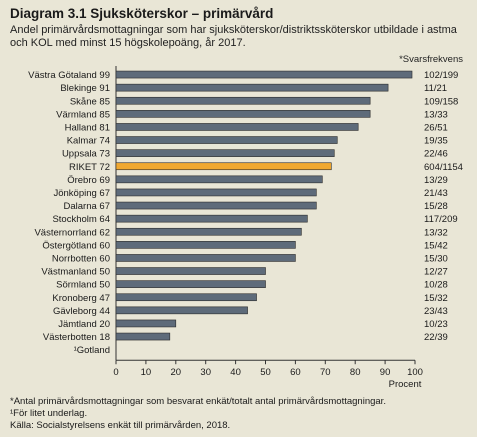 The image size is (477, 437). Describe the element at coordinates (87, 127) in the screenshot. I see `category-label: Halland 81` at that location.